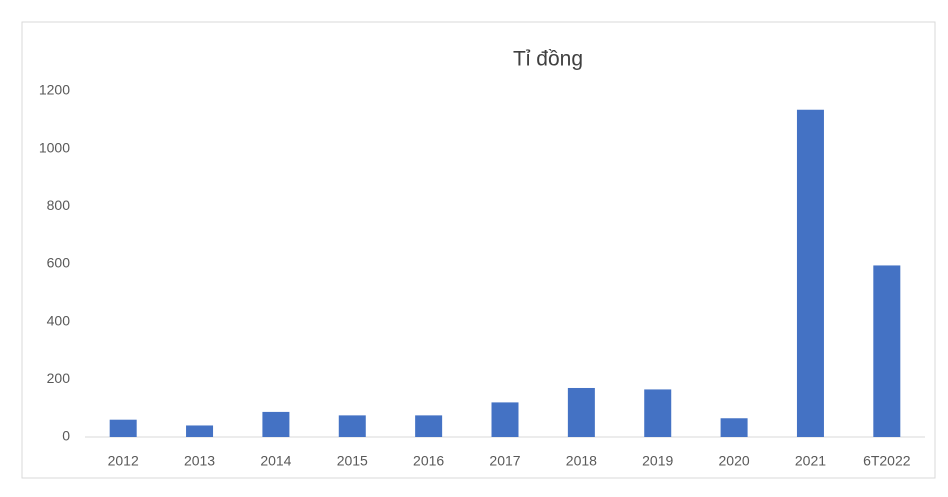 The width and height of the screenshot is (948, 497). I want to click on x-tick-label: 6T2022, so click(887, 461).